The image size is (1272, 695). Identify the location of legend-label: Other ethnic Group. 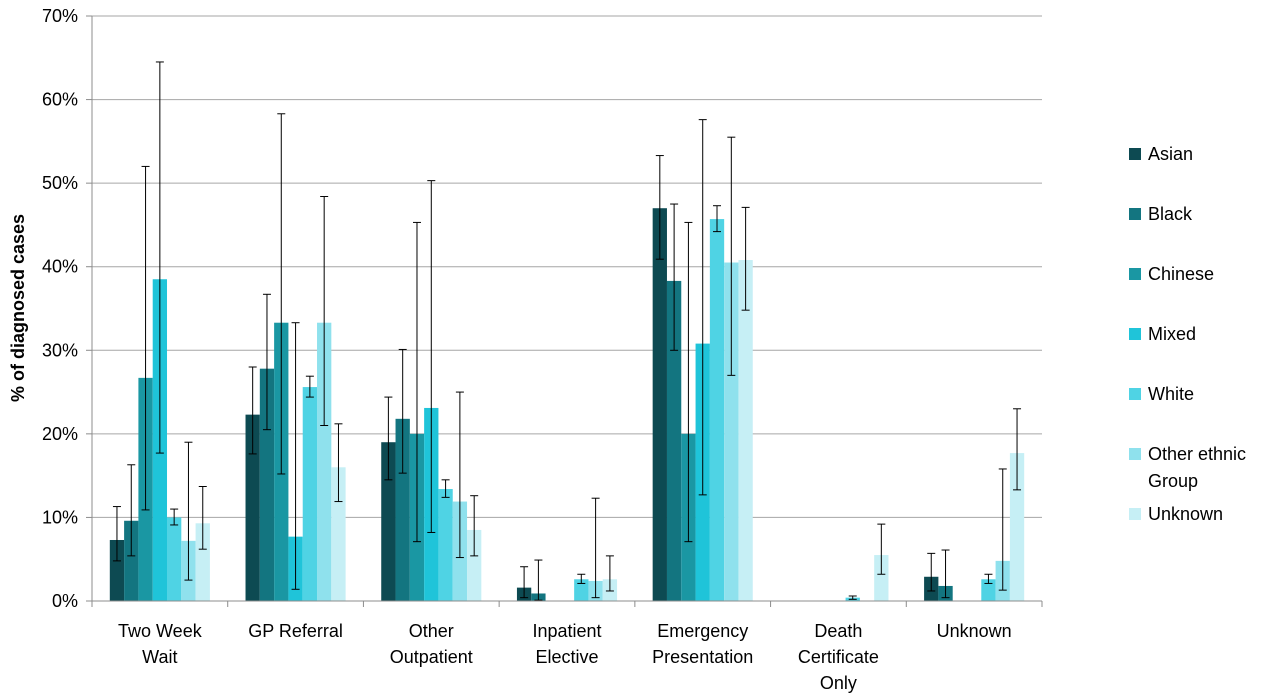
(1197, 467).